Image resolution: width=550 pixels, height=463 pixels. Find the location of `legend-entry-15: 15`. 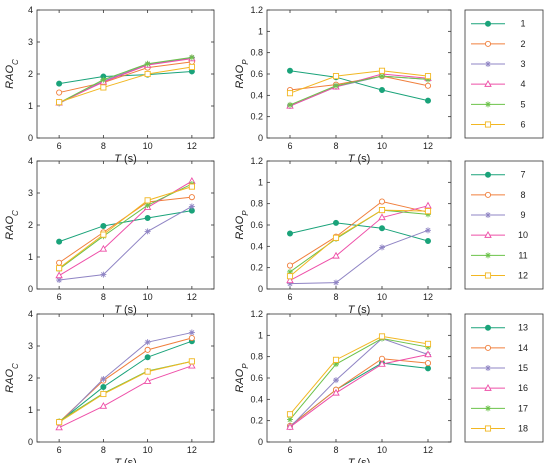

legend-entry-15: 15 is located at coordinates (499, 368).